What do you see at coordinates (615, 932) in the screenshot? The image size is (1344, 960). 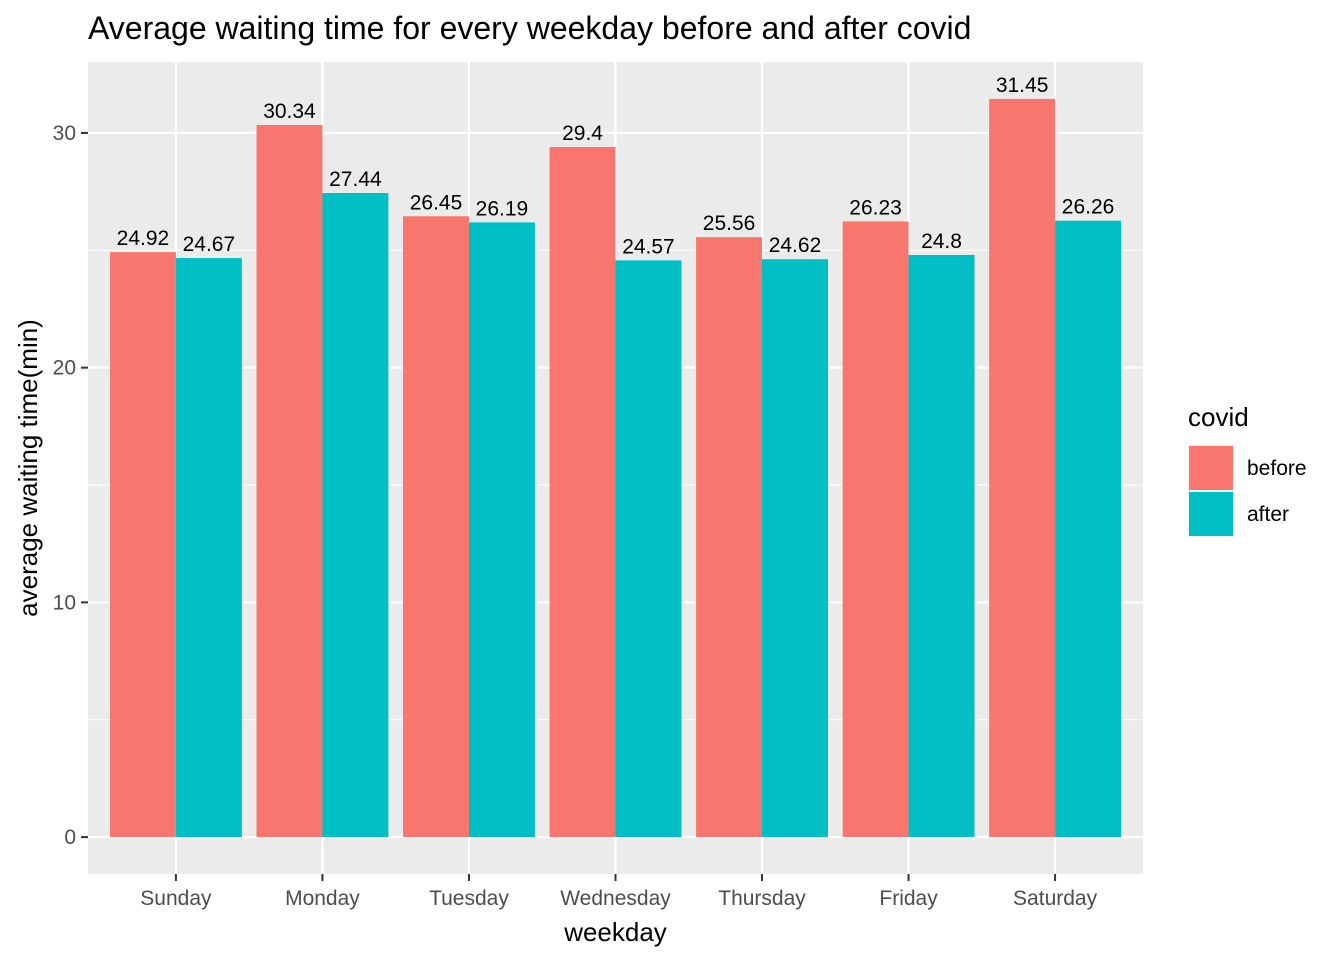 I see `x-axis-title: weekday` at bounding box center [615, 932].